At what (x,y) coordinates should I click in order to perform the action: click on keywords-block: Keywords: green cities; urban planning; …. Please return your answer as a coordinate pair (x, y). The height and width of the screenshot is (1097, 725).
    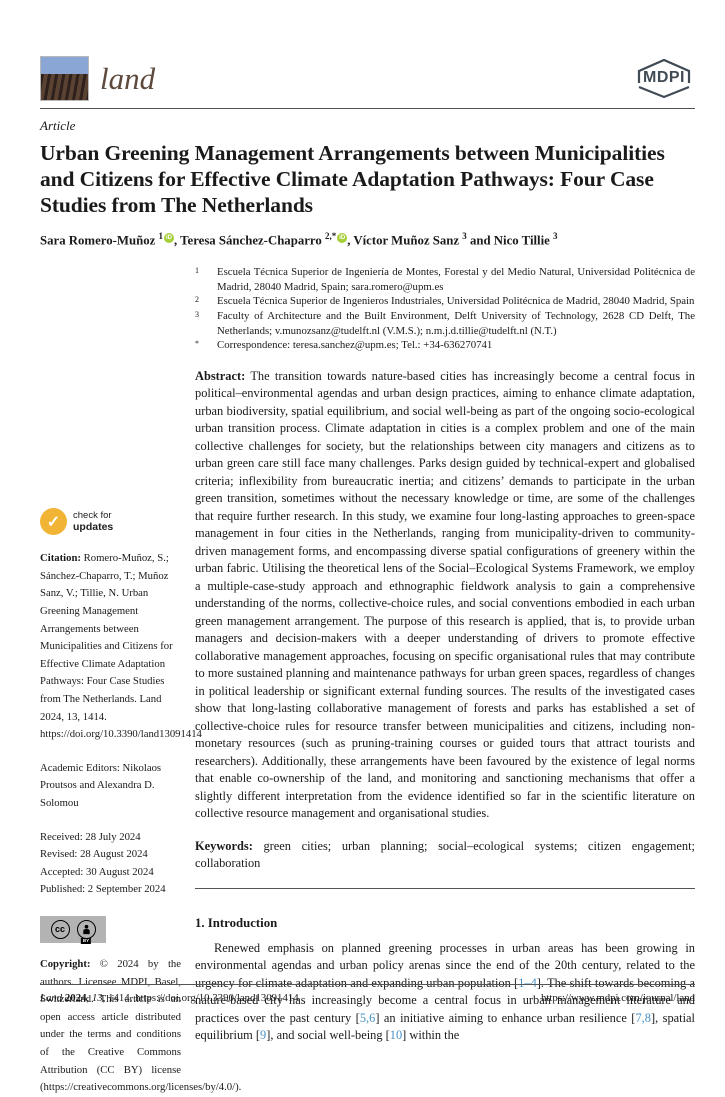
    Looking at the image, I should click on (445, 855).